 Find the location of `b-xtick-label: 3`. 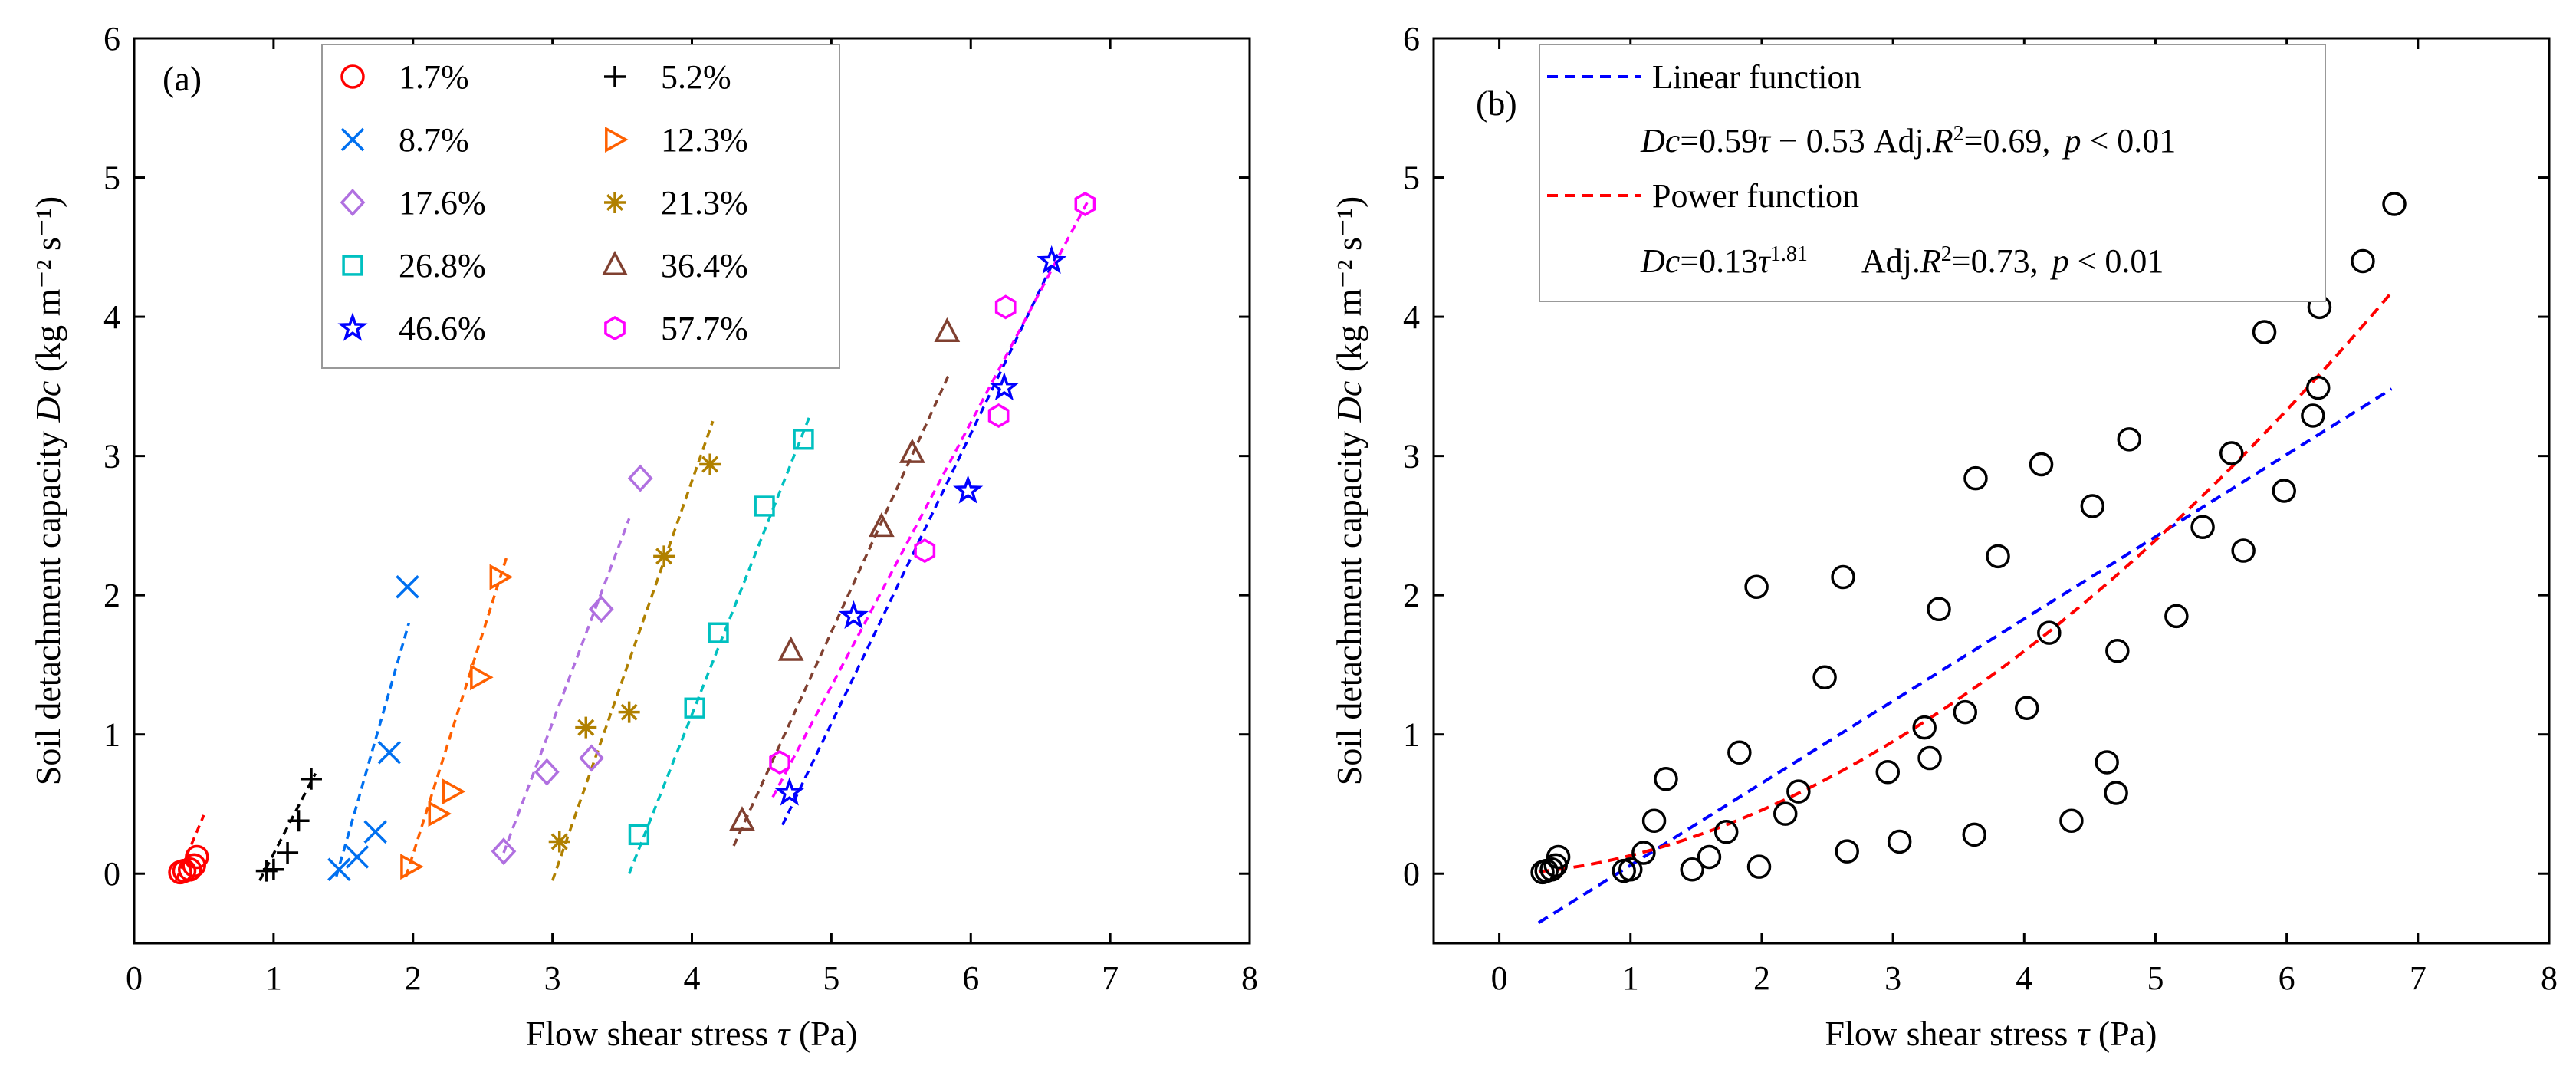

b-xtick-label: 3 is located at coordinates (1893, 978).